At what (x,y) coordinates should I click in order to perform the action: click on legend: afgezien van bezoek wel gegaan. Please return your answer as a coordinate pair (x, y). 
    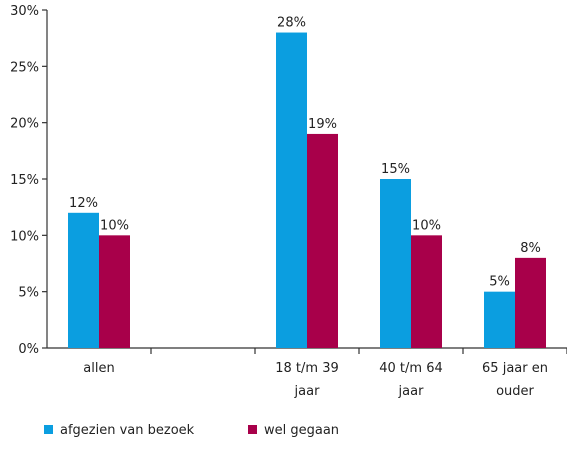
    Looking at the image, I should click on (191, 430).